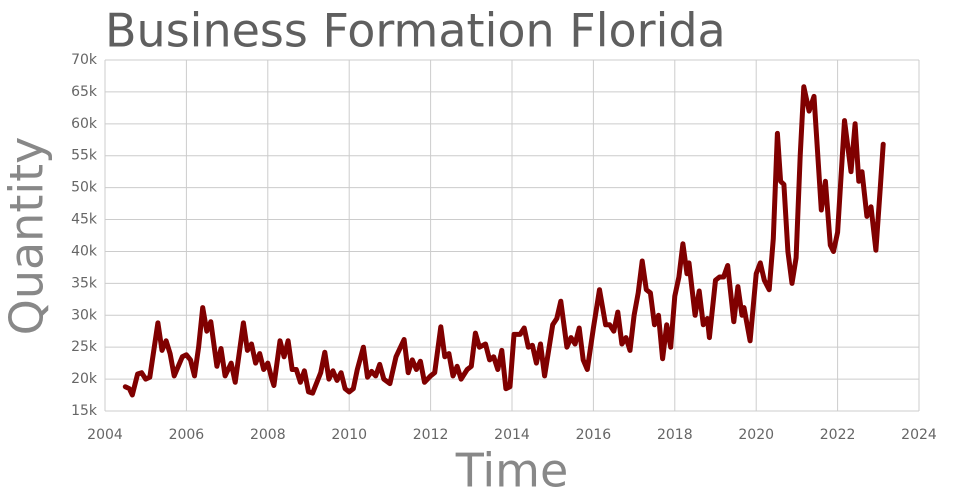 The image size is (960, 504). What do you see at coordinates (84, 188) in the screenshot?
I see `y-tick-label: 50k` at bounding box center [84, 188].